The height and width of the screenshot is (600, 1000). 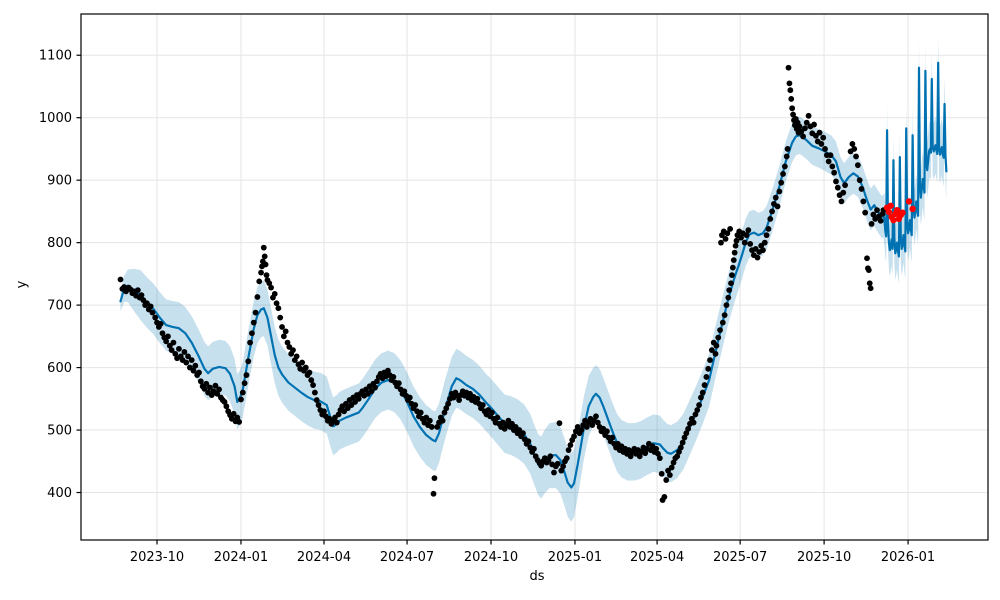 I want to click on x-tick-label: 2024-07, so click(x=407, y=557).